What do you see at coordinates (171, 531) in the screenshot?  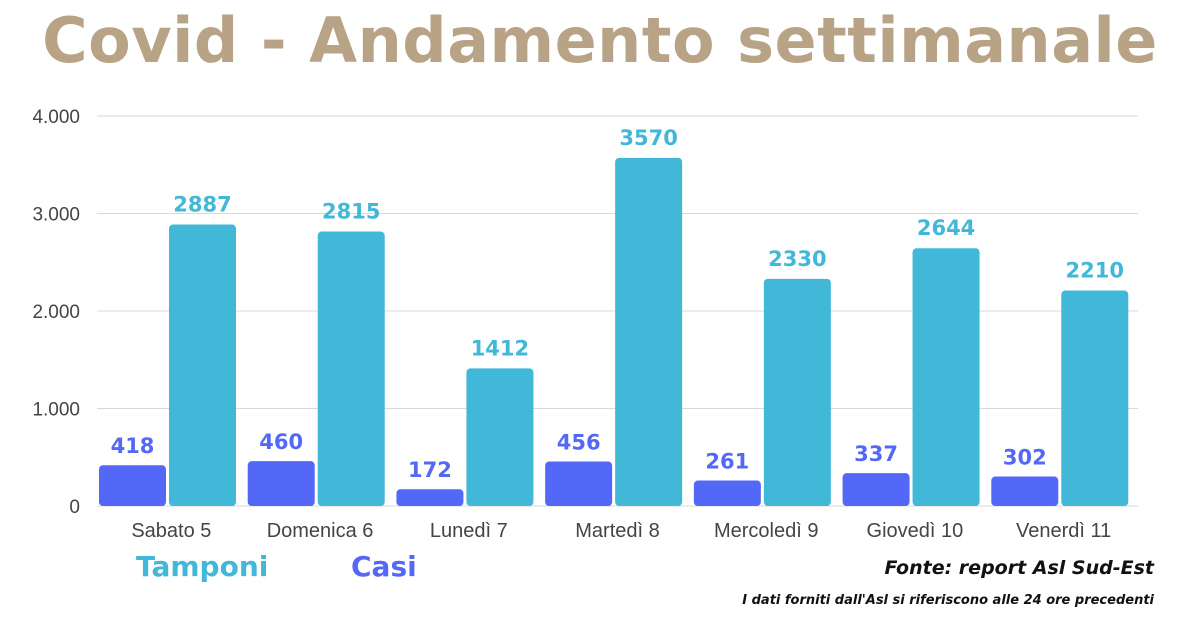 I see `x-tick-label: Sabato 5` at bounding box center [171, 531].